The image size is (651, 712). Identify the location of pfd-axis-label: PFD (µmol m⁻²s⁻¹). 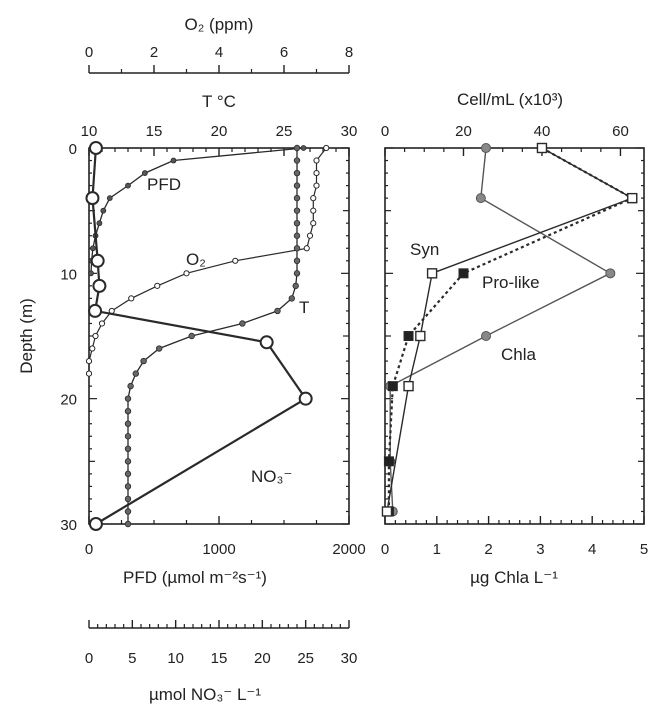
(195, 577).